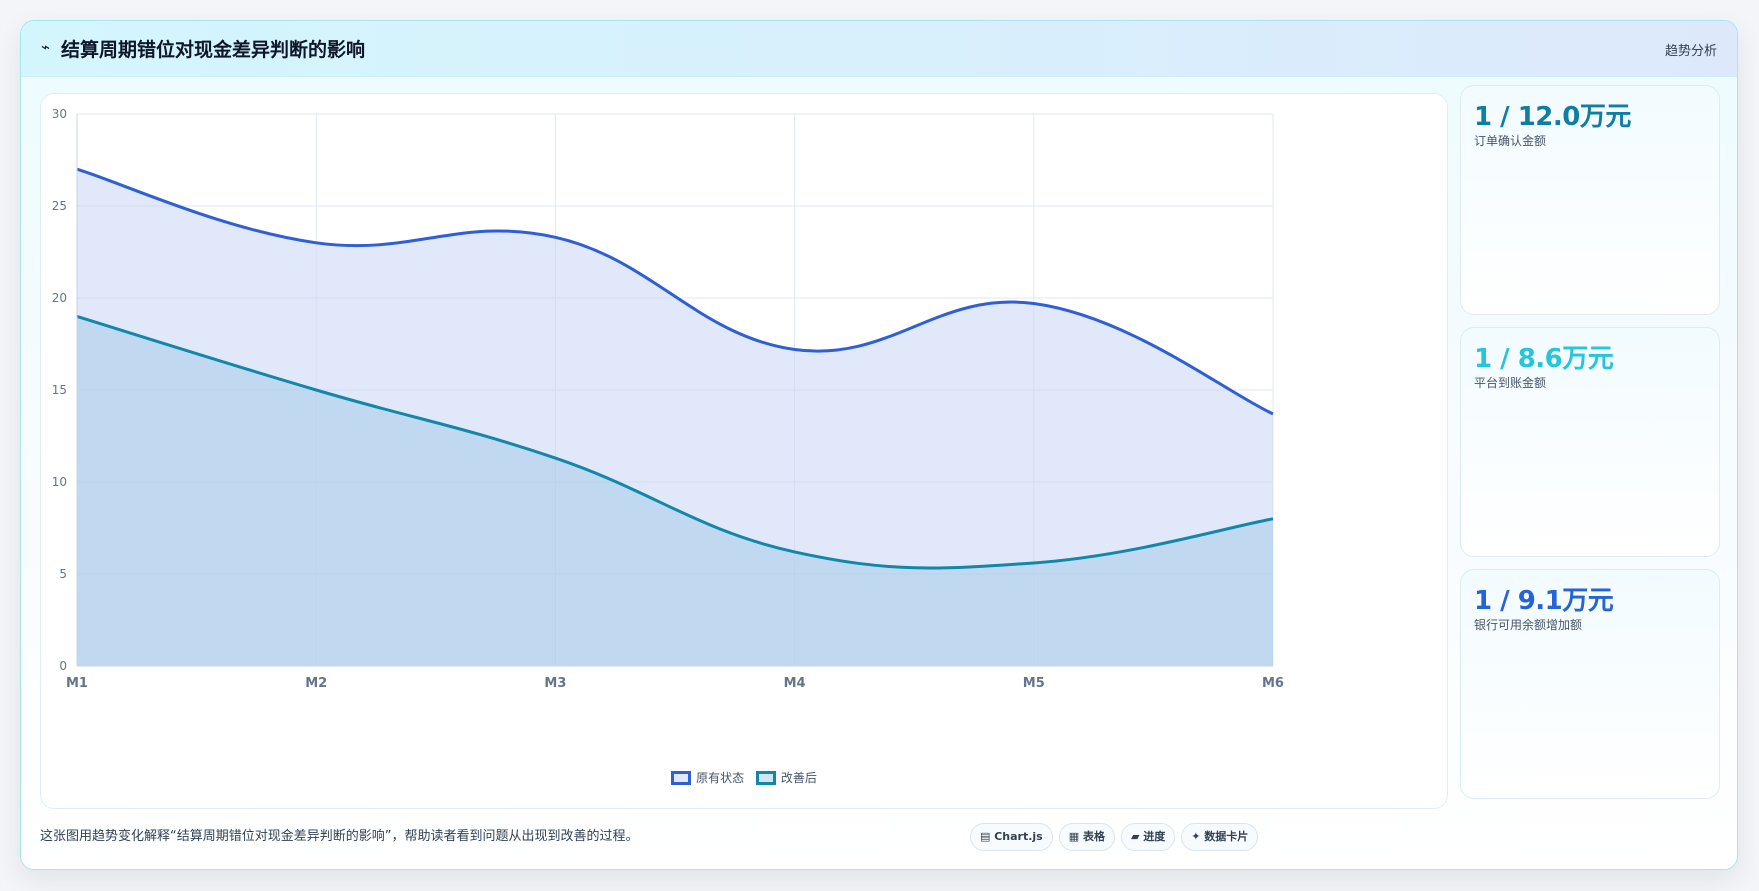 The width and height of the screenshot is (1759, 891). I want to click on trend-icon: ⌁, so click(46, 47).